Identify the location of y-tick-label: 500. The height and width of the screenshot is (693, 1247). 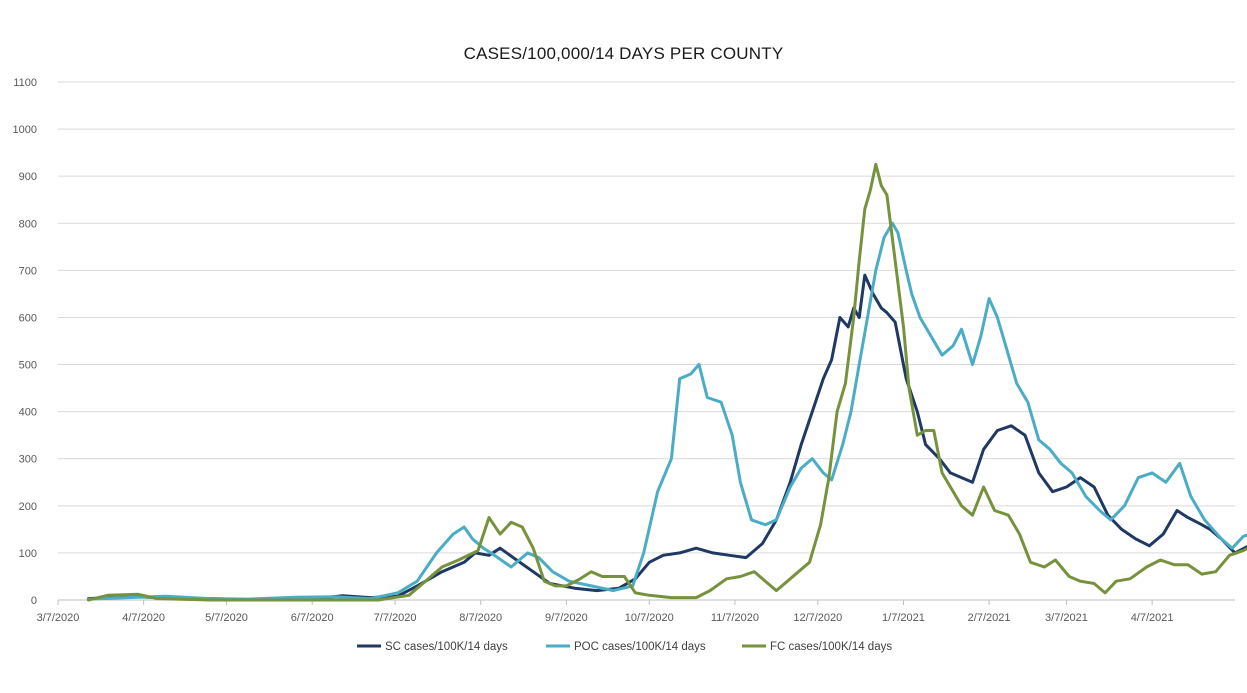
(28, 366).